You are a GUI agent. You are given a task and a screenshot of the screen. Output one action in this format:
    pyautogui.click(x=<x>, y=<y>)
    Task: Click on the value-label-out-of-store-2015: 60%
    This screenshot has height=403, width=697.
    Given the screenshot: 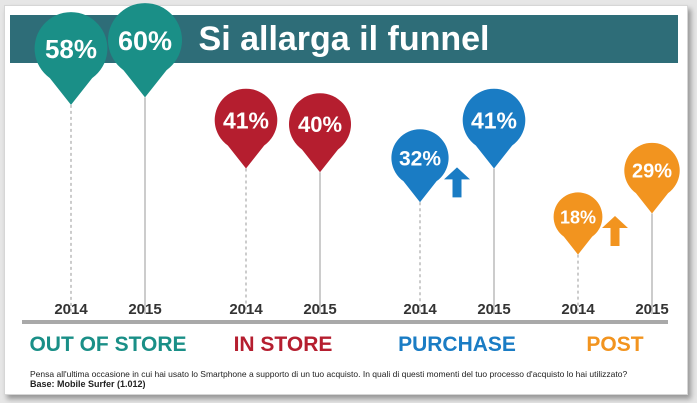 What is the action you would take?
    pyautogui.click(x=145, y=41)
    